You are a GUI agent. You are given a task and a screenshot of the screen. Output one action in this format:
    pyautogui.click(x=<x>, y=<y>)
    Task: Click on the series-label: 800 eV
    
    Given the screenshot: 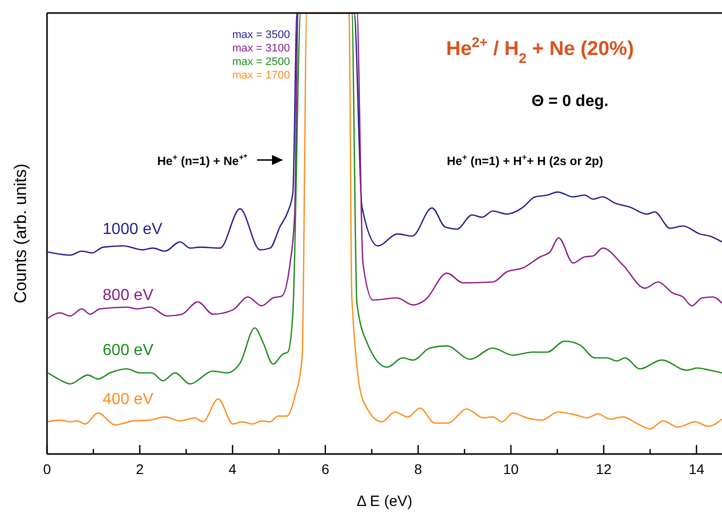 What is the action you would take?
    pyautogui.click(x=128, y=295)
    